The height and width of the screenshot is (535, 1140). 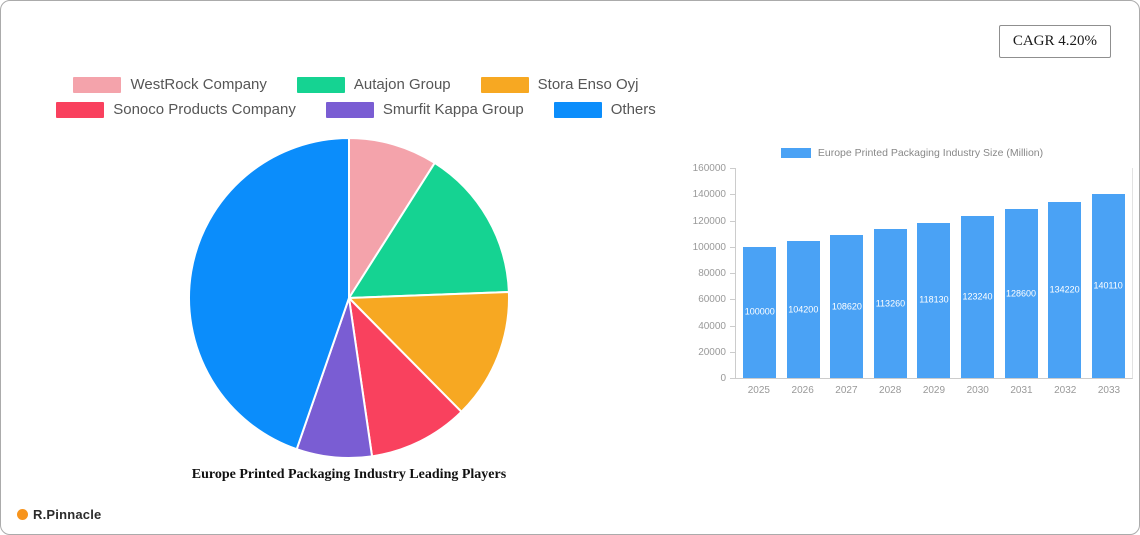 What do you see at coordinates (269, 294) in the screenshot?
I see `pie-slice-others` at bounding box center [269, 294].